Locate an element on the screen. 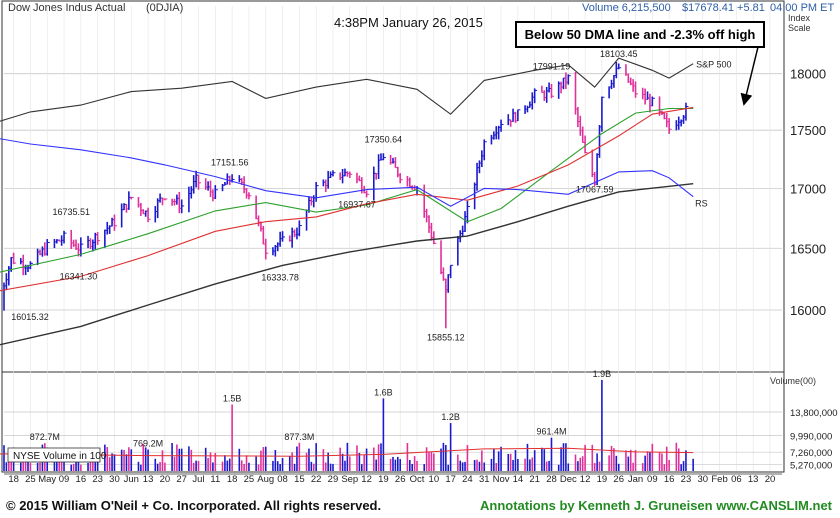 Image resolution: width=840 pixels, height=518 pixels. volume-tick-label: 7,260,000 is located at coordinates (811, 453).